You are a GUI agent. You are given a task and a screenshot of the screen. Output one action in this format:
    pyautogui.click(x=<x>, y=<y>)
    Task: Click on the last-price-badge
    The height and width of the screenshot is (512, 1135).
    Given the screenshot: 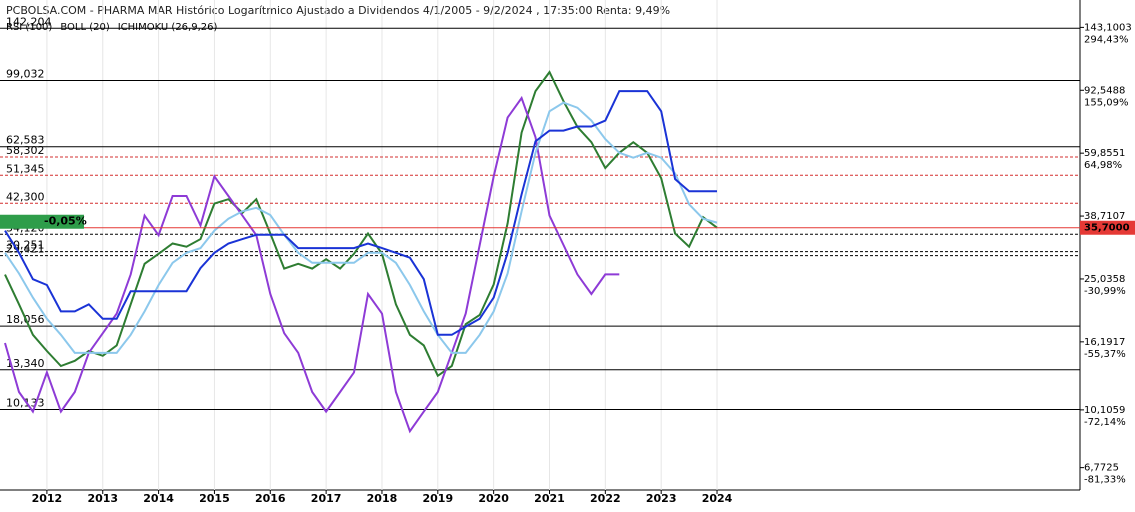 What is the action you would take?
    pyautogui.click(x=1107, y=227)
    